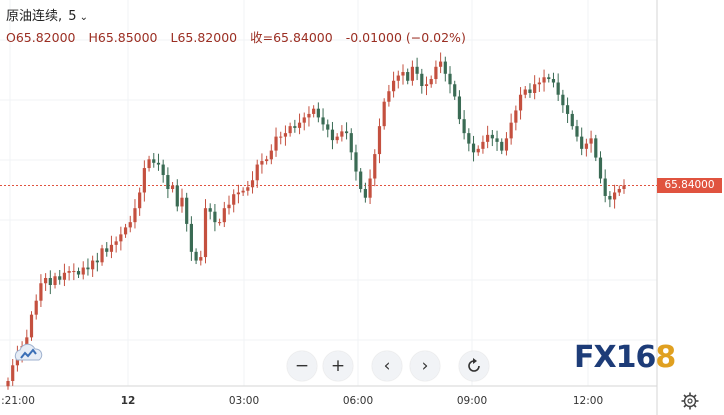  What do you see at coordinates (690, 401) in the screenshot?
I see `gear-icon` at bounding box center [690, 401].